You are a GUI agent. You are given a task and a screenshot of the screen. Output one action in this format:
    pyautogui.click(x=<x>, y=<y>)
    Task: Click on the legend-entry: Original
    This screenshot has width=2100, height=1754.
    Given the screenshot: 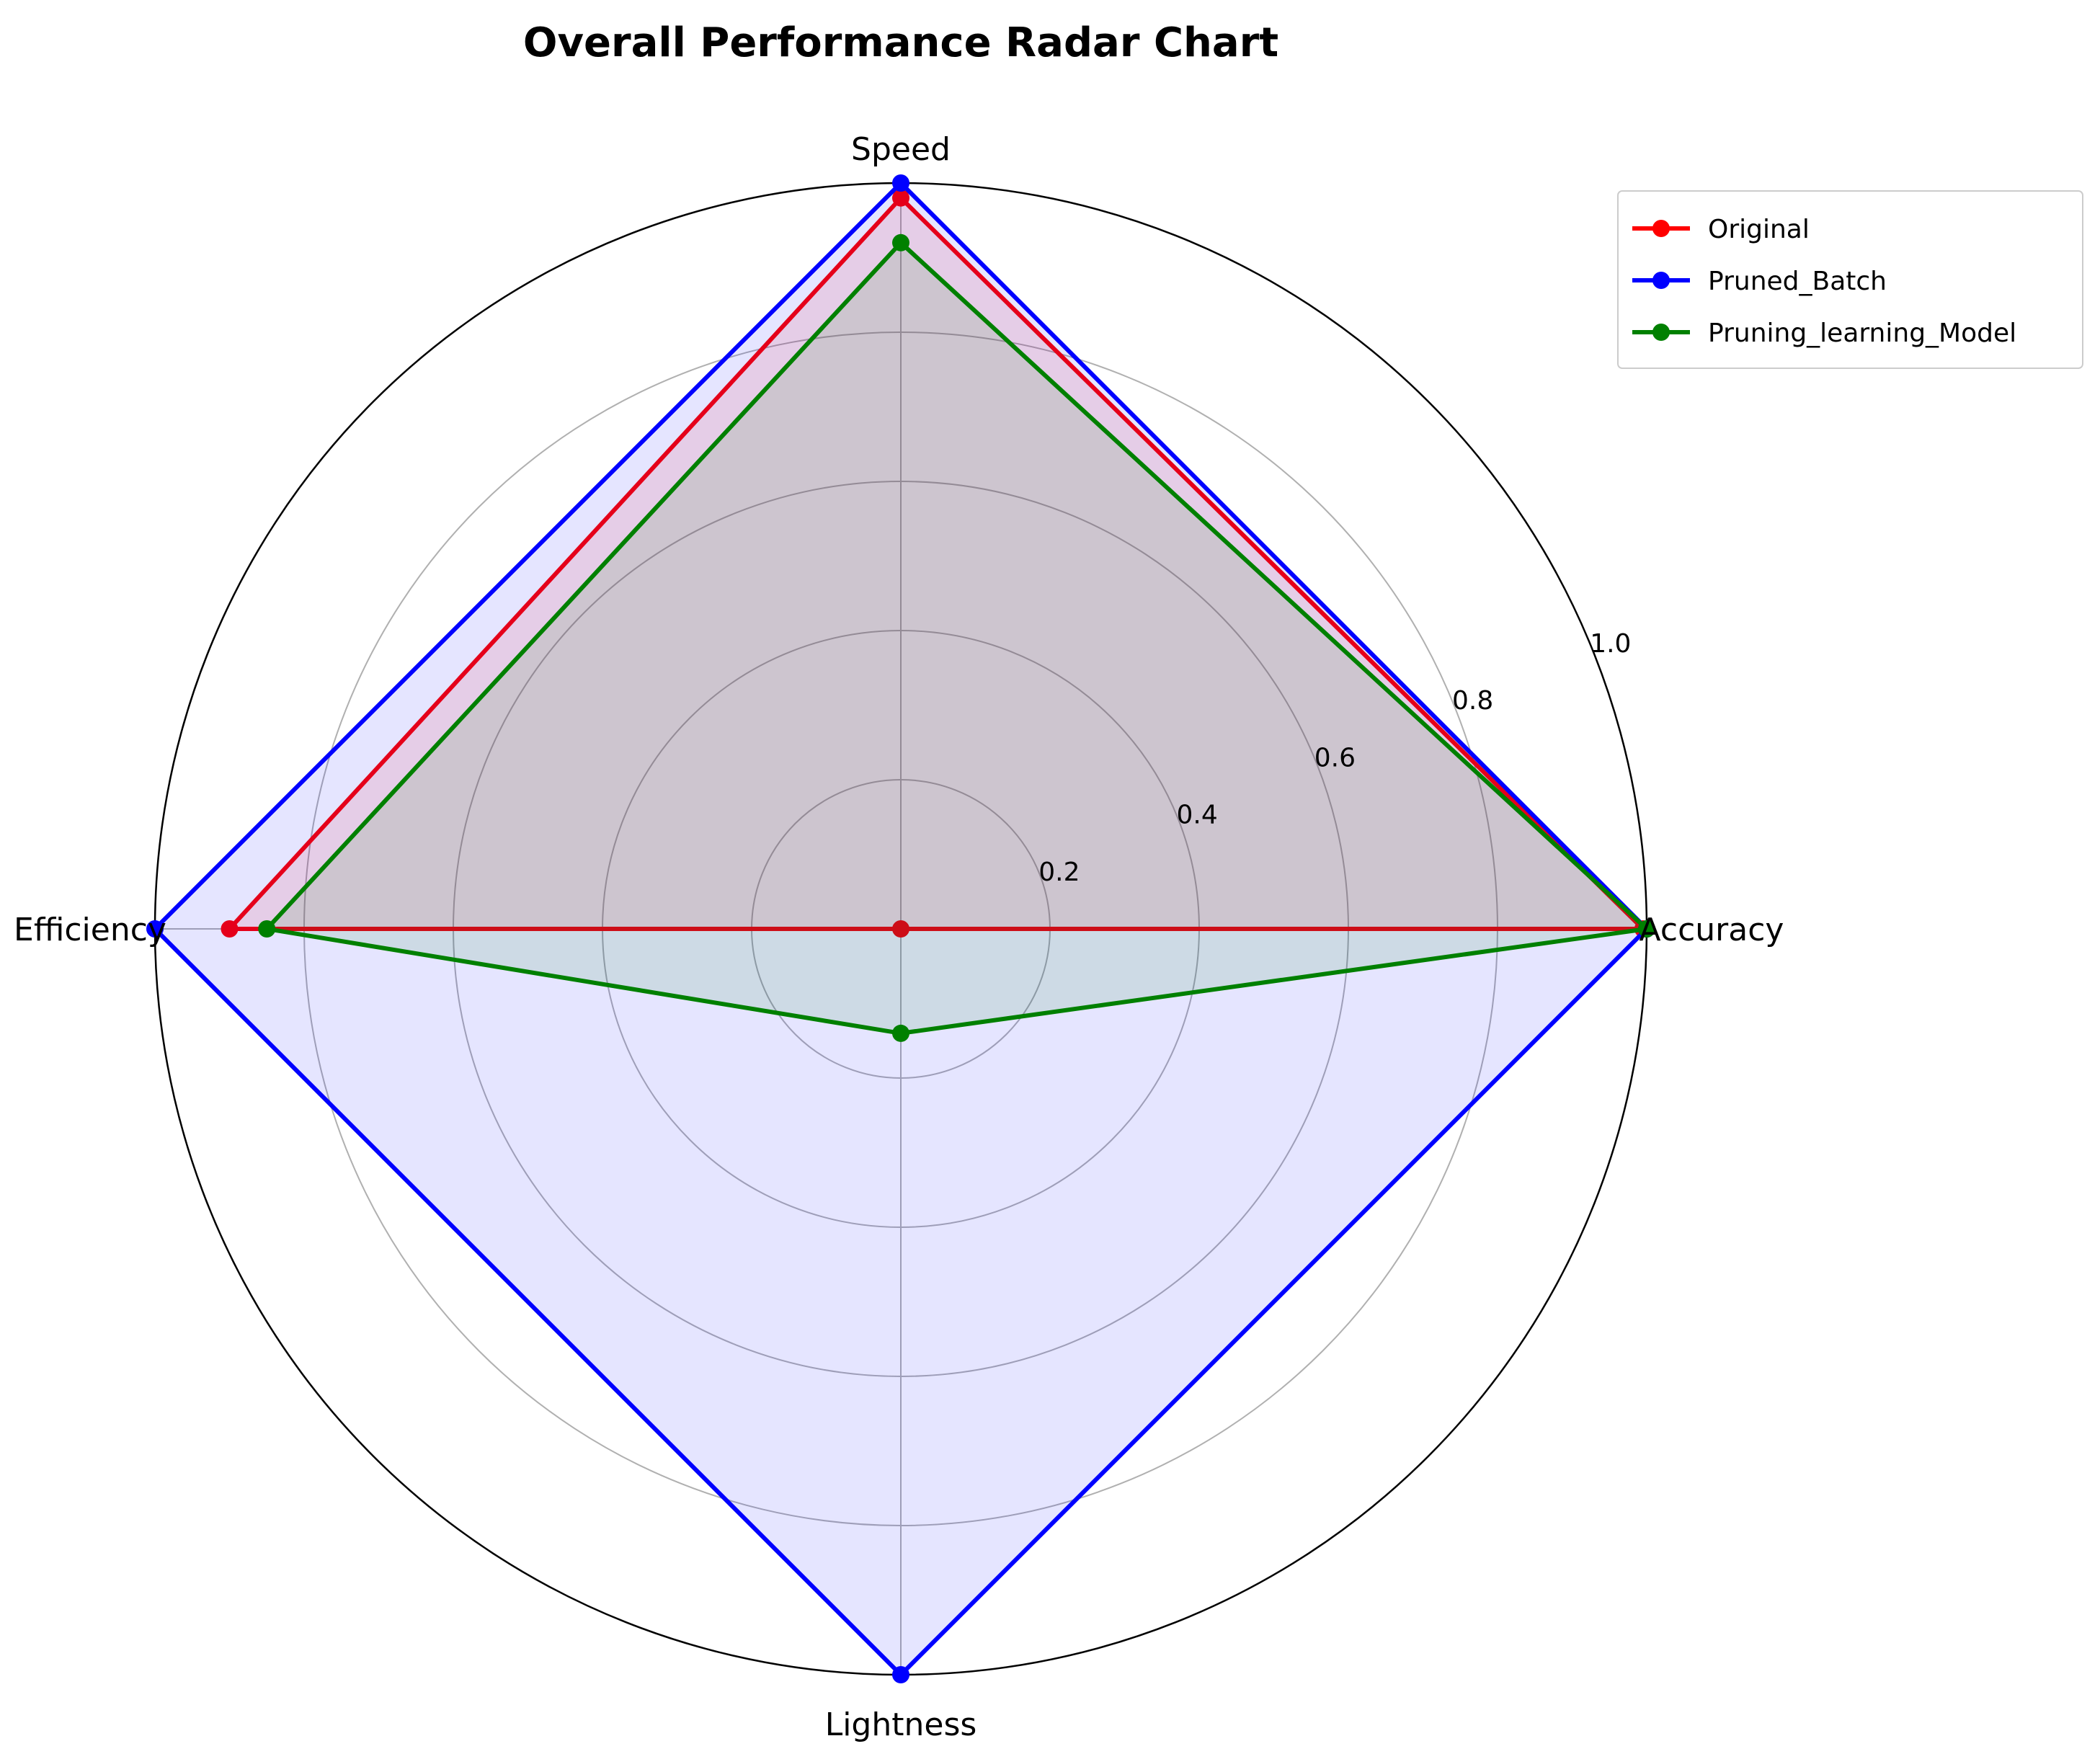 What is the action you would take?
    pyautogui.click(x=1721, y=229)
    